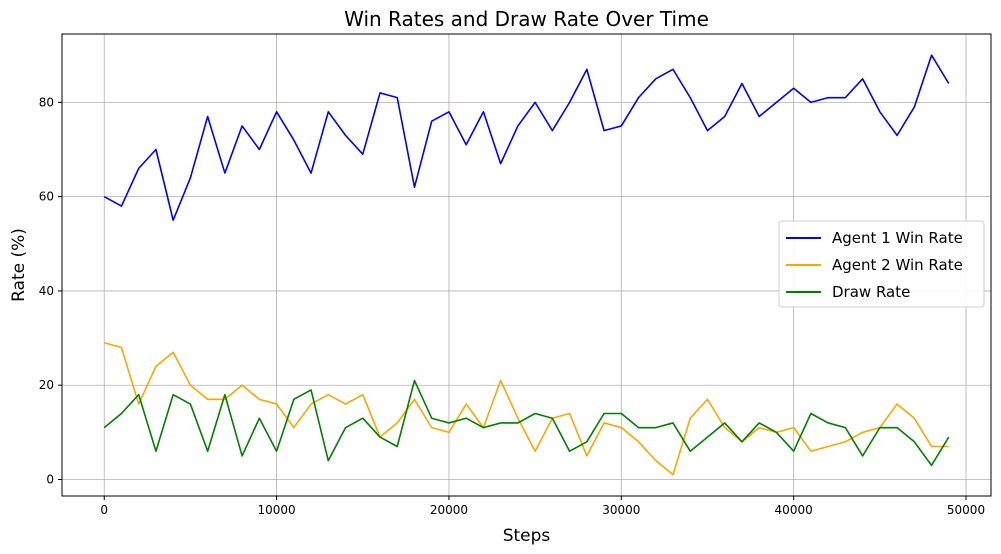 This screenshot has width=1001, height=554. What do you see at coordinates (276, 510) in the screenshot?
I see `x-tick-label: 10000` at bounding box center [276, 510].